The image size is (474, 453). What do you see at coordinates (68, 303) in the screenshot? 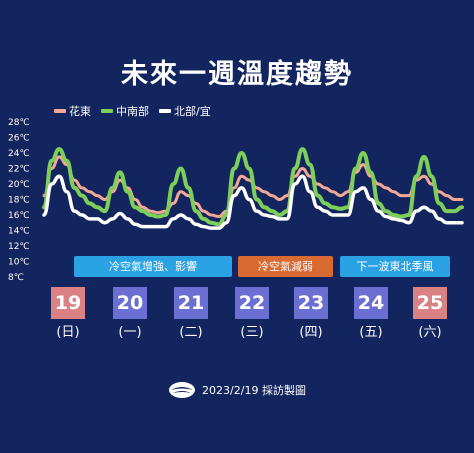
I see `day-19: 19` at bounding box center [68, 303].